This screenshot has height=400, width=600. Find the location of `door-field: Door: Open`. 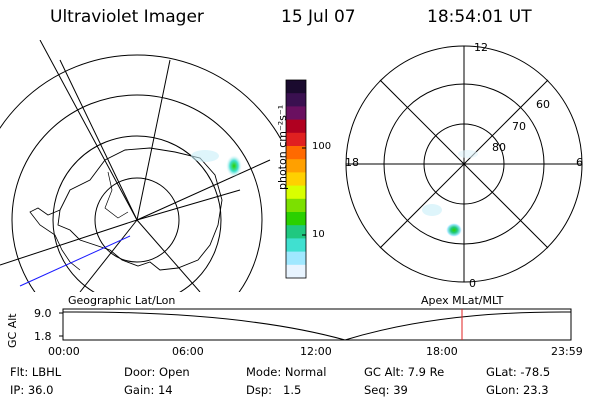

door-field: Door: Open is located at coordinates (157, 372).